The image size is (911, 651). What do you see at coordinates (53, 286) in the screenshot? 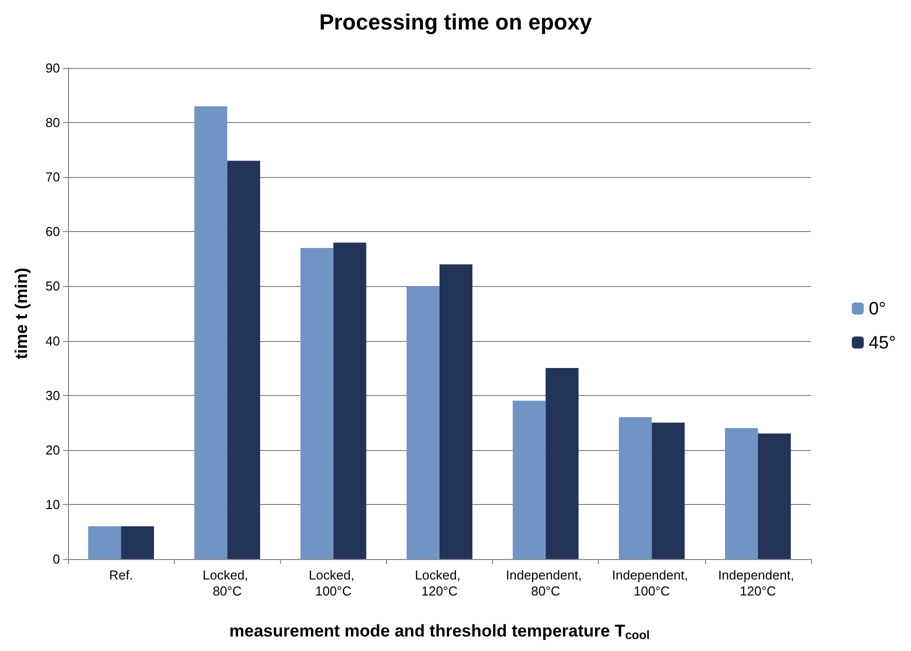
I see `y-tick-label: 50` at bounding box center [53, 286].